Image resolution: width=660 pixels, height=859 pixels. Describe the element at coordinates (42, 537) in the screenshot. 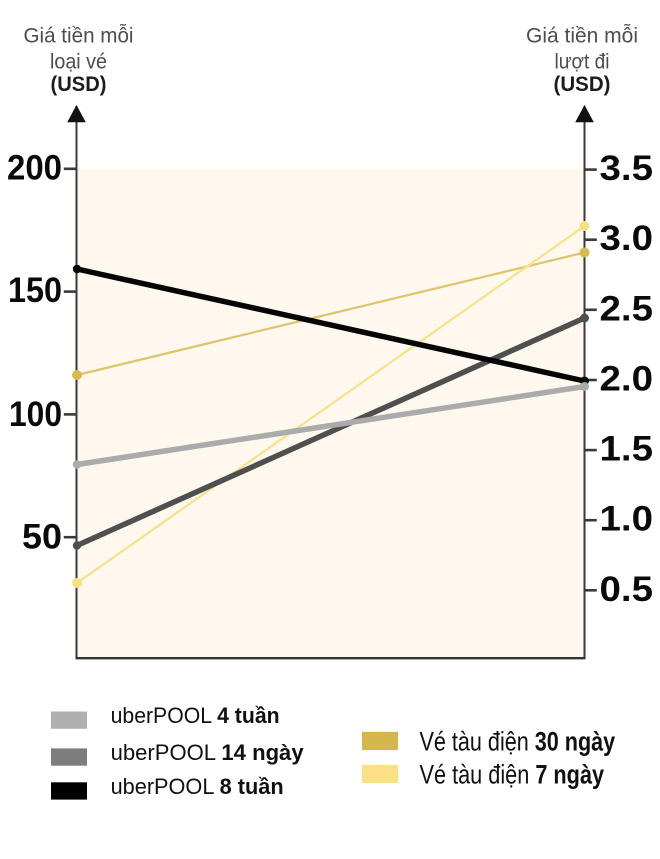

I see `svg-text: 50` at that location.